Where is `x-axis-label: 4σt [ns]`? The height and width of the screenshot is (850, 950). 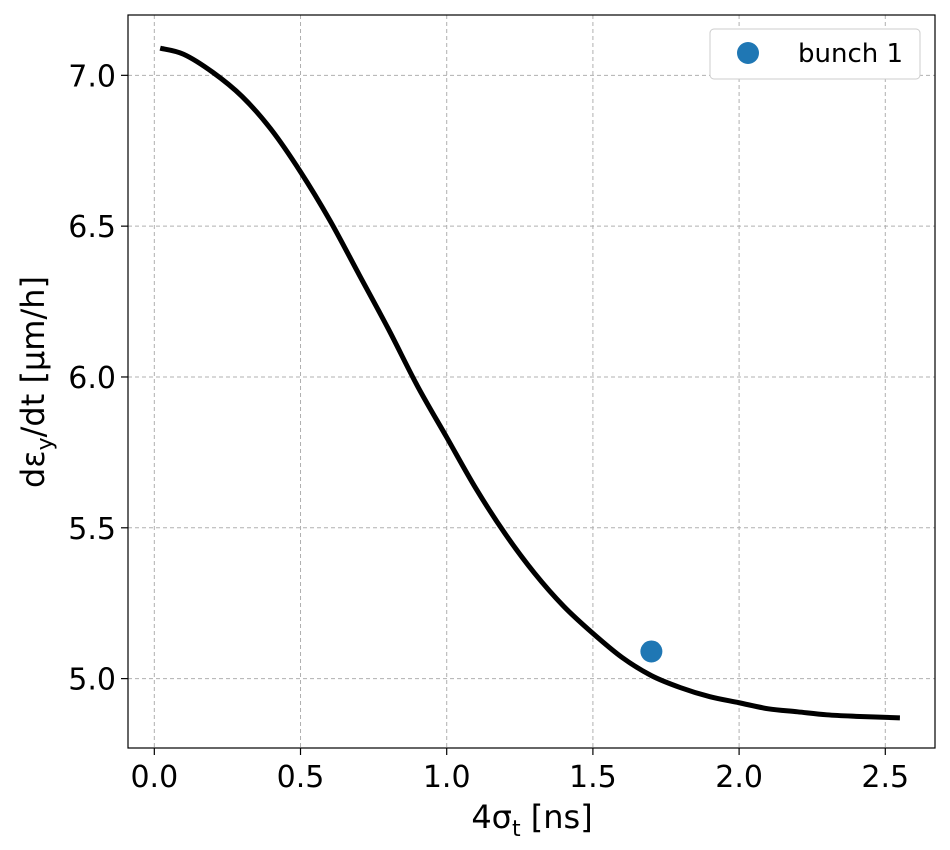 x-axis-label: 4σt [ns] is located at coordinates (531, 820).